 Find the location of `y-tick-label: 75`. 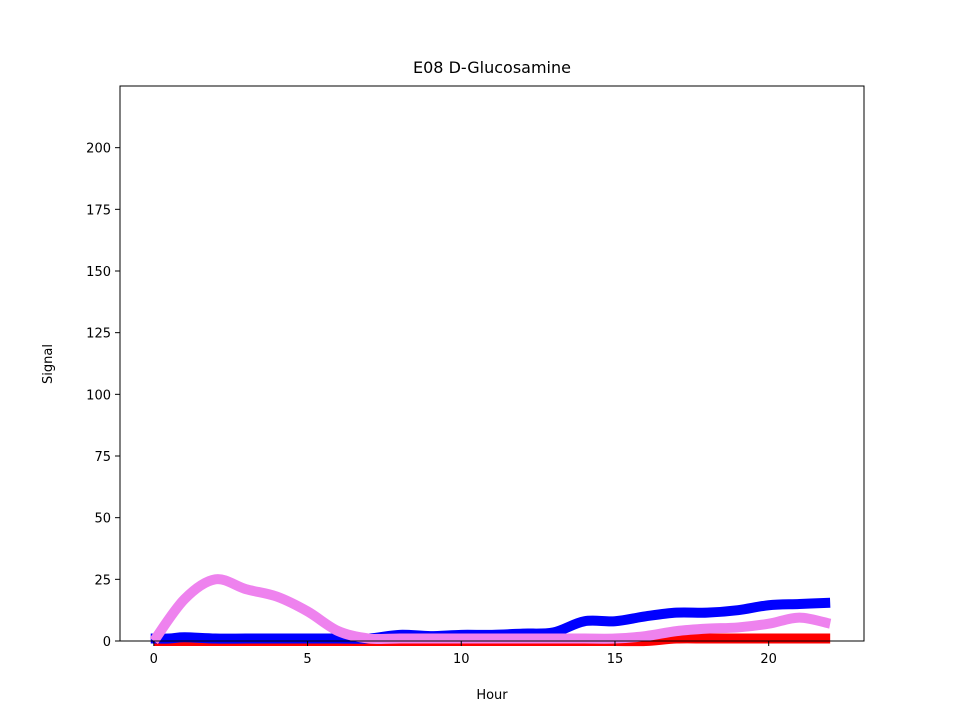

y-tick-label: 75 is located at coordinates (102, 457).